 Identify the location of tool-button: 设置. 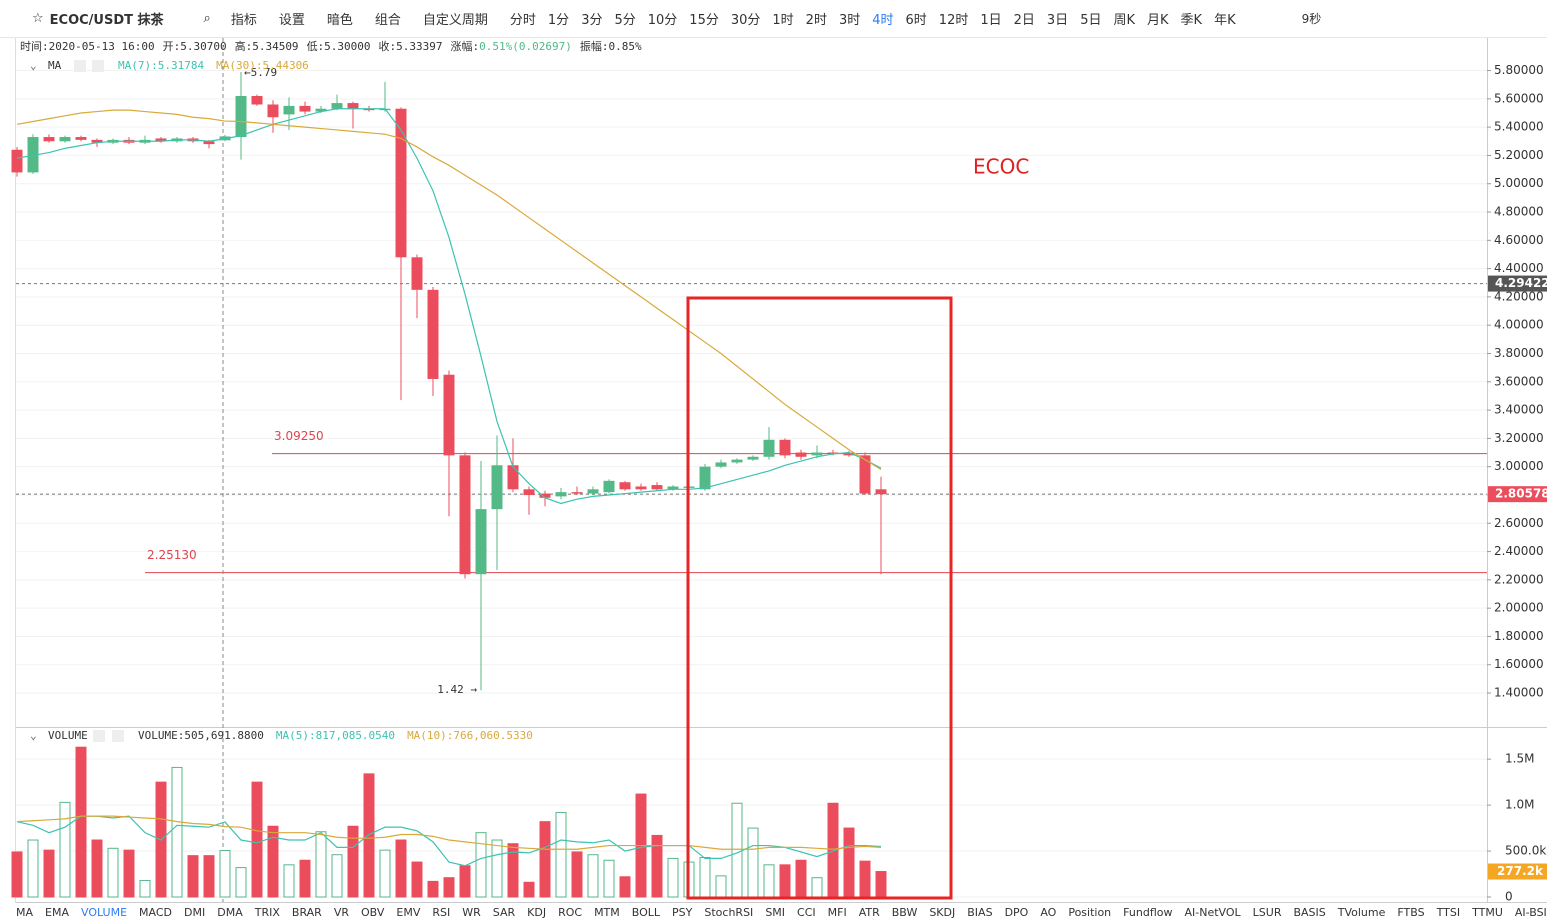
(291, 20).